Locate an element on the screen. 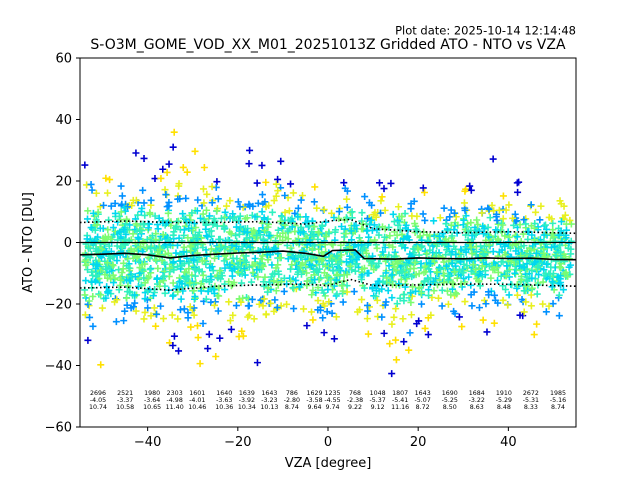 The width and height of the screenshot is (640, 480). bin-mean: -3.64 is located at coordinates (152, 400).